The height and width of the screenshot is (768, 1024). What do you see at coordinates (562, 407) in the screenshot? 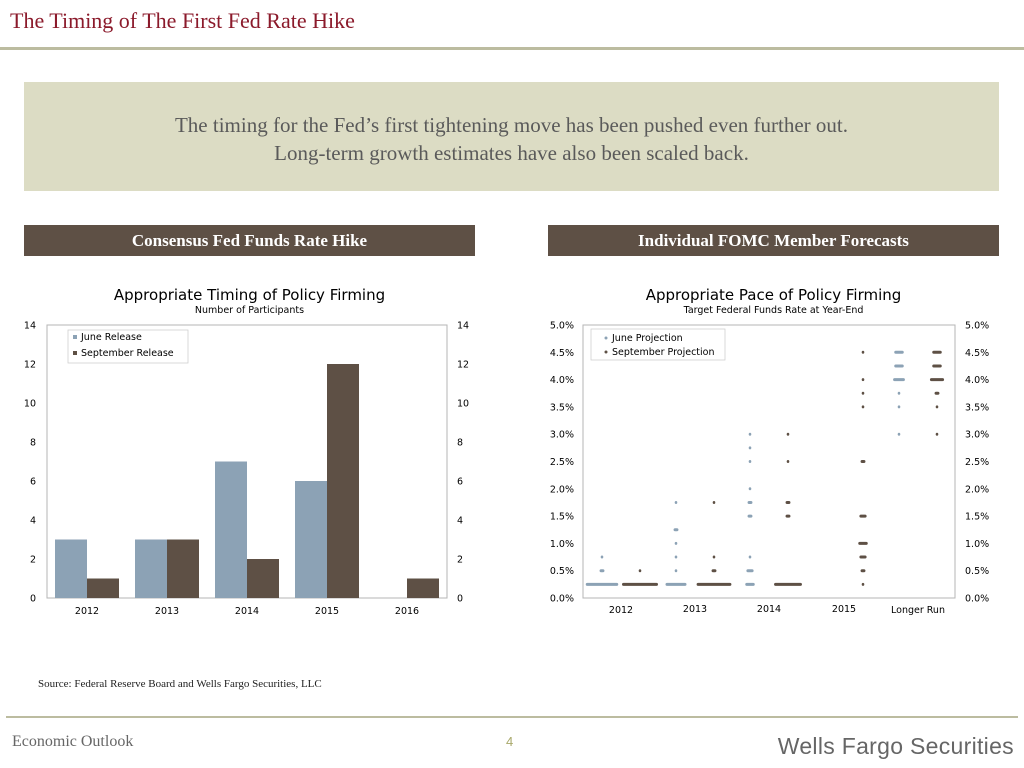
I see `y-tick-label-left: 3.5%` at bounding box center [562, 407].